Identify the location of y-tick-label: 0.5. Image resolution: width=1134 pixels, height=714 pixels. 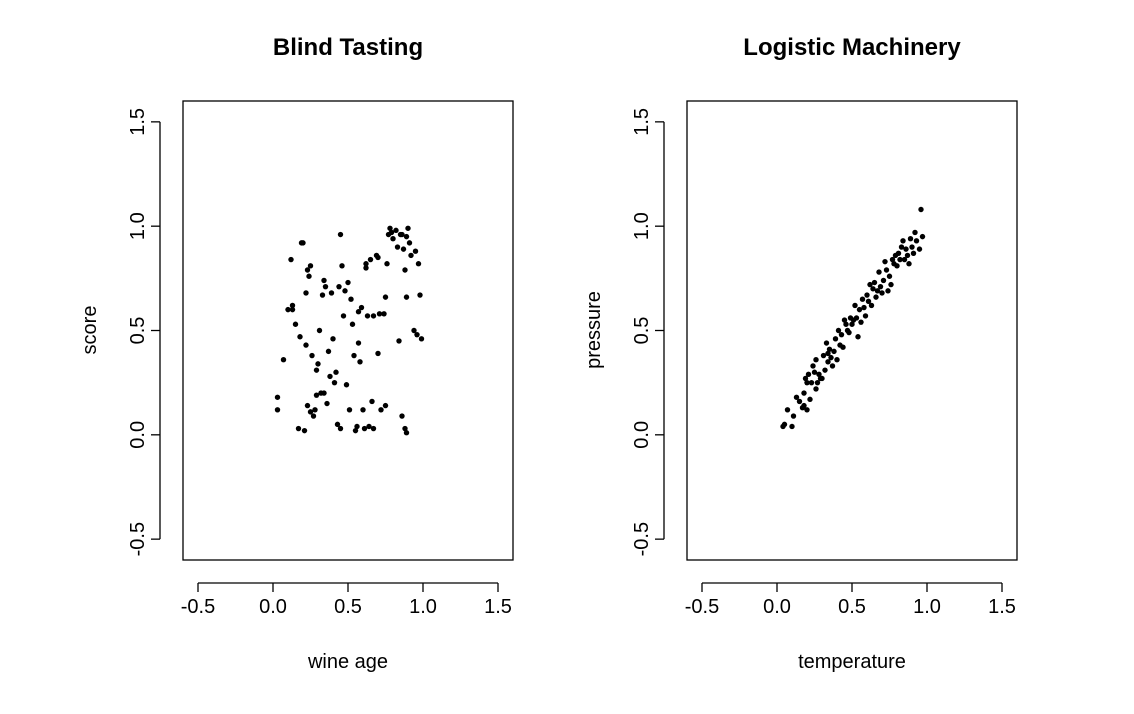
(138, 331).